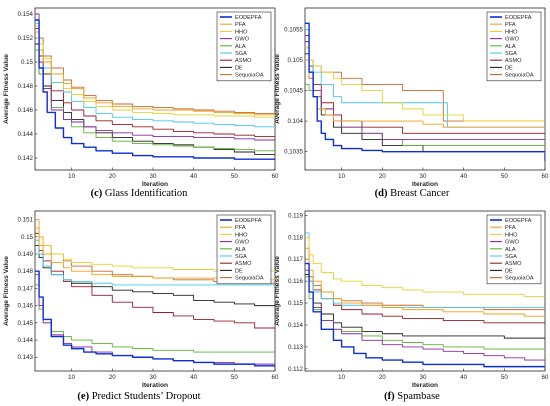  I want to click on y-tick-label: 0.115, so click(296, 303).